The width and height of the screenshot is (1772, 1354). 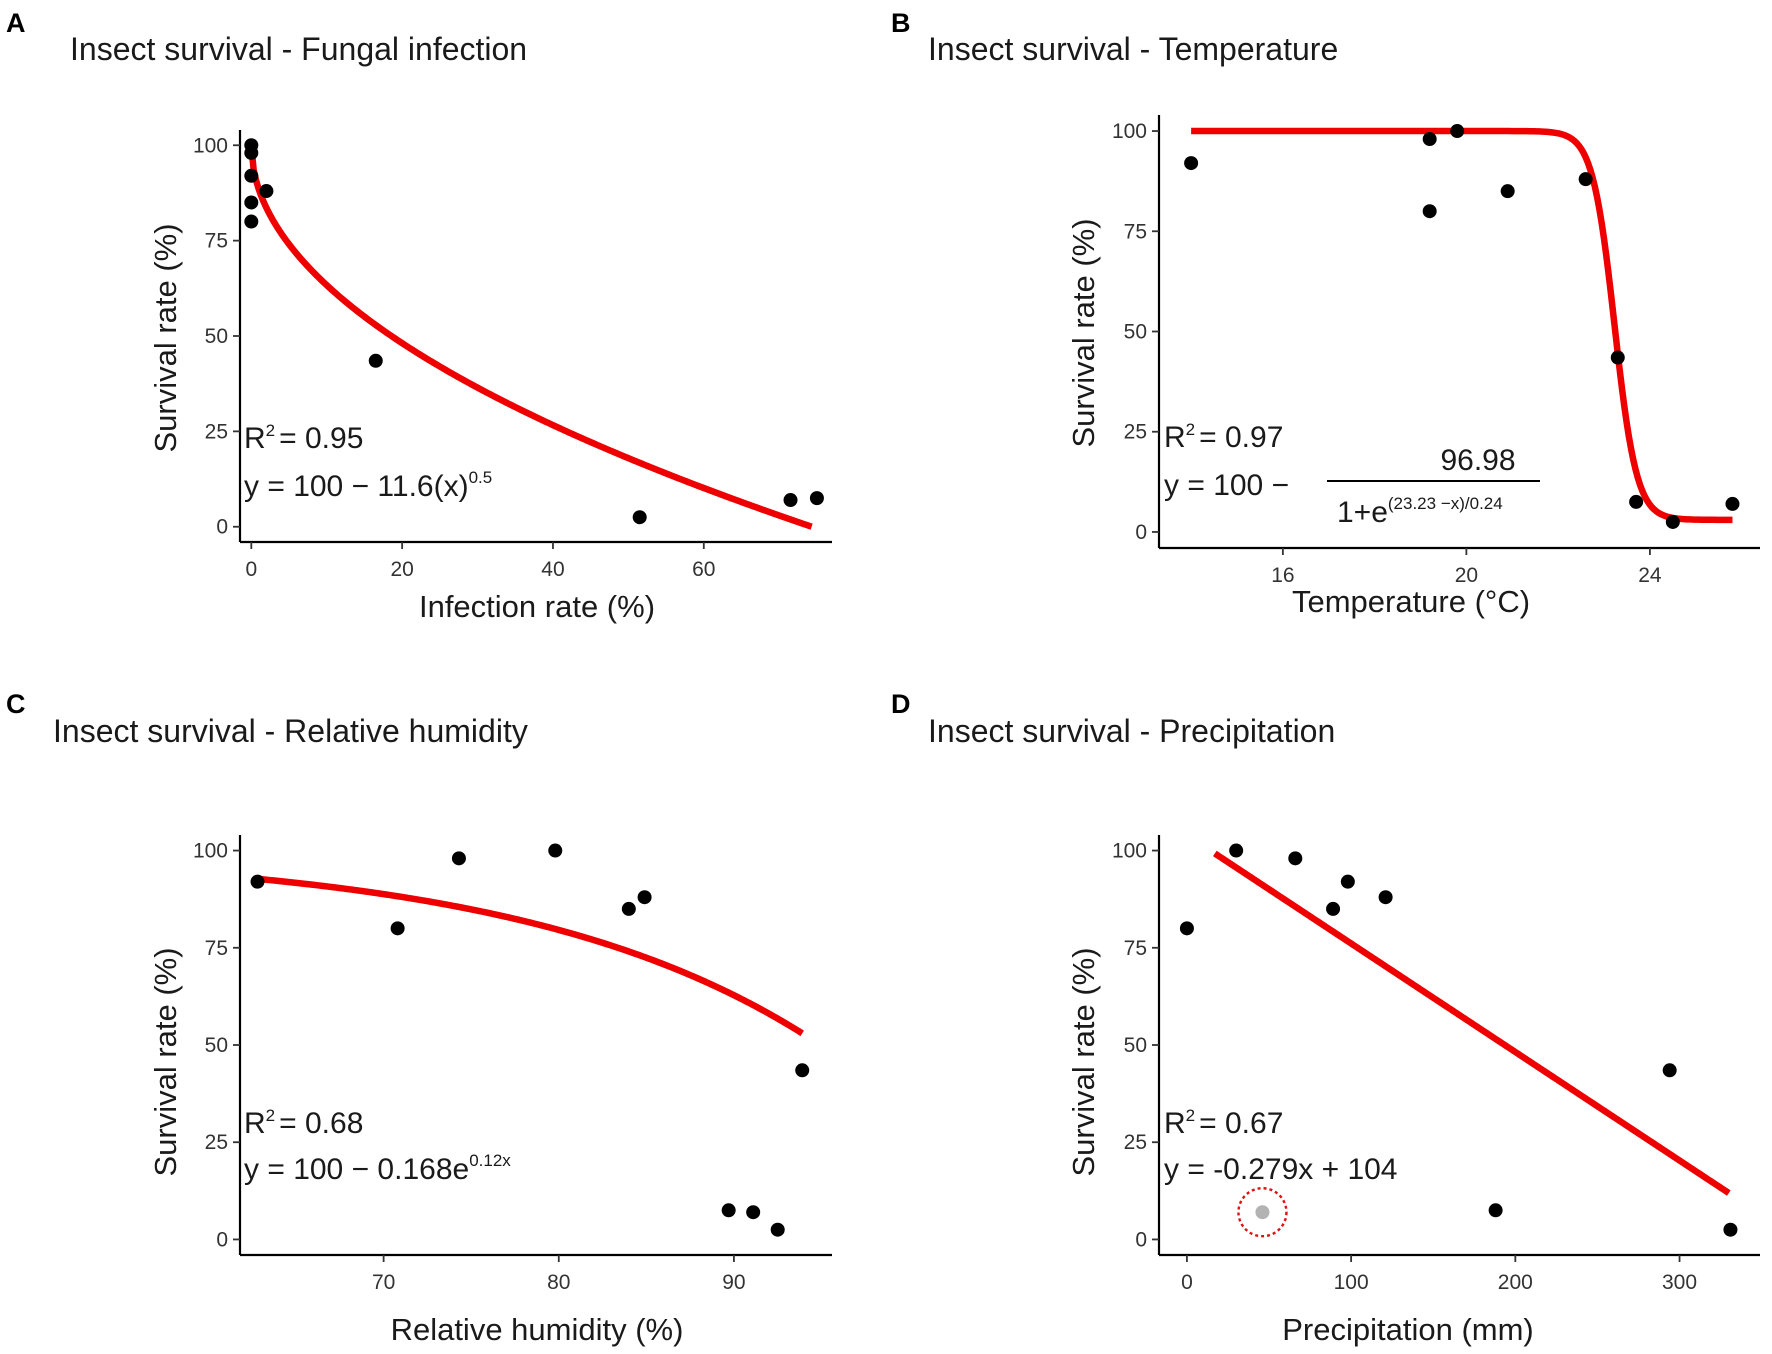 I want to click on panel-d-r2: R2 = 0.67, so click(x=1223, y=1123).